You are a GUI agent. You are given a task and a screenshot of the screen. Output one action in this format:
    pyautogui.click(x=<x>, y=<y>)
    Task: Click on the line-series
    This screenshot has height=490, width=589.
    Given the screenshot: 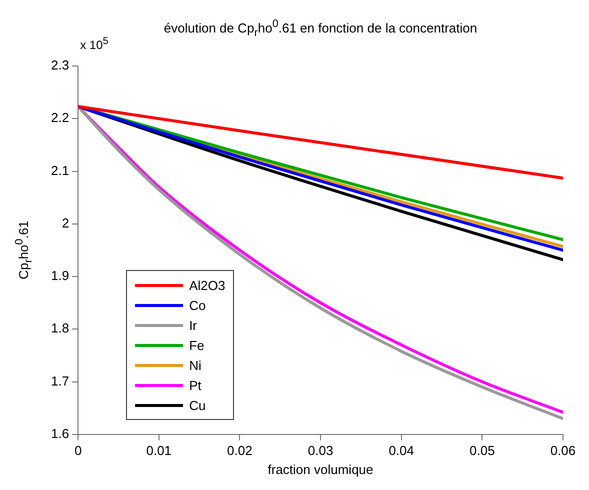 What is the action you would take?
    pyautogui.click(x=320, y=142)
    